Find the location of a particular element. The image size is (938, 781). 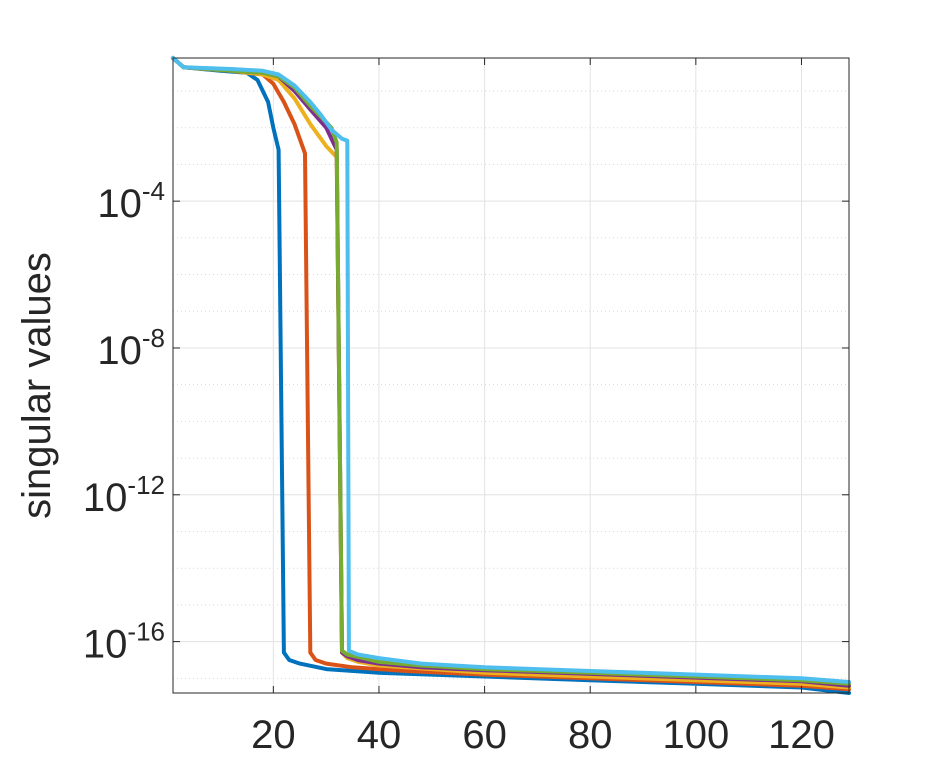

y-tick-labels: 10⁻⁴ 10⁻⁸ 10⁻¹² 10⁻¹⁶ is located at coordinates (124, 421).